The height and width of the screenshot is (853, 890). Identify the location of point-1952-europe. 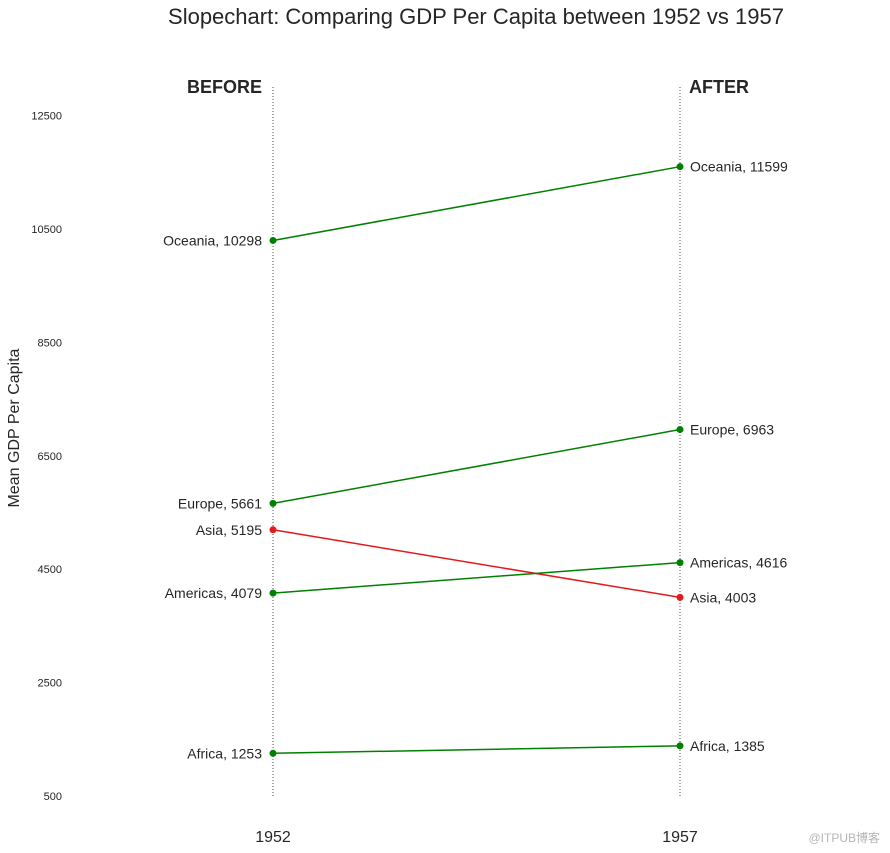
(273, 503).